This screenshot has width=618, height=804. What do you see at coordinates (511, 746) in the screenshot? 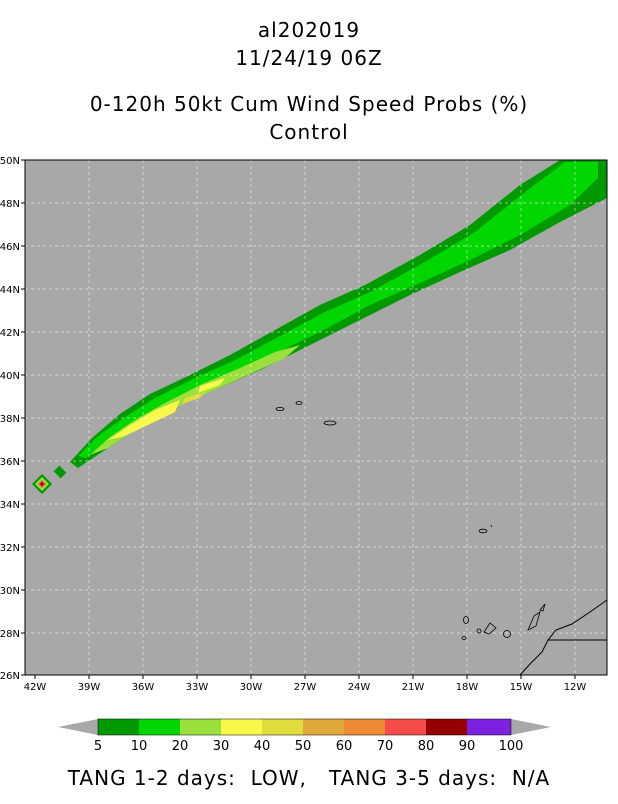
I see `colorbar-label-100: 100` at bounding box center [511, 746].